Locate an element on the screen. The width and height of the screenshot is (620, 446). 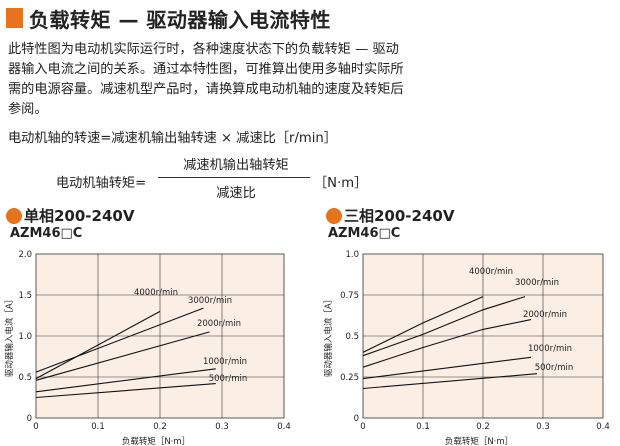
y-tick-label: 2.0 is located at coordinates (25, 255).